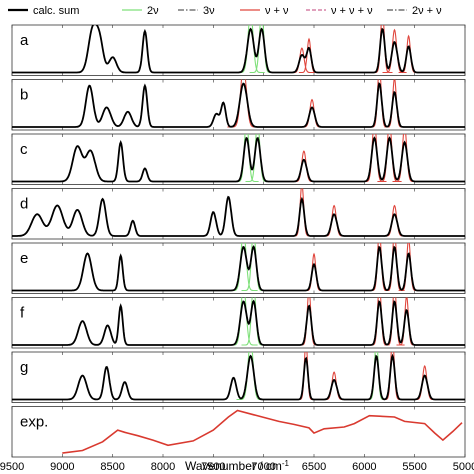  What do you see at coordinates (277, 11) in the screenshot?
I see `legend-label: ν + ν` at bounding box center [277, 11].